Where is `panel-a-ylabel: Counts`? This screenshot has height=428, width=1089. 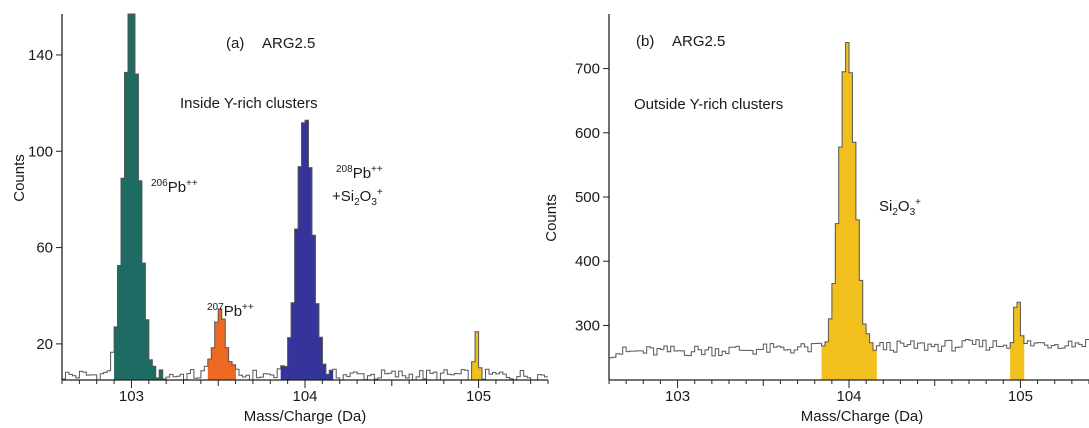 panel-a-ylabel: Counts is located at coordinates (19, 178).